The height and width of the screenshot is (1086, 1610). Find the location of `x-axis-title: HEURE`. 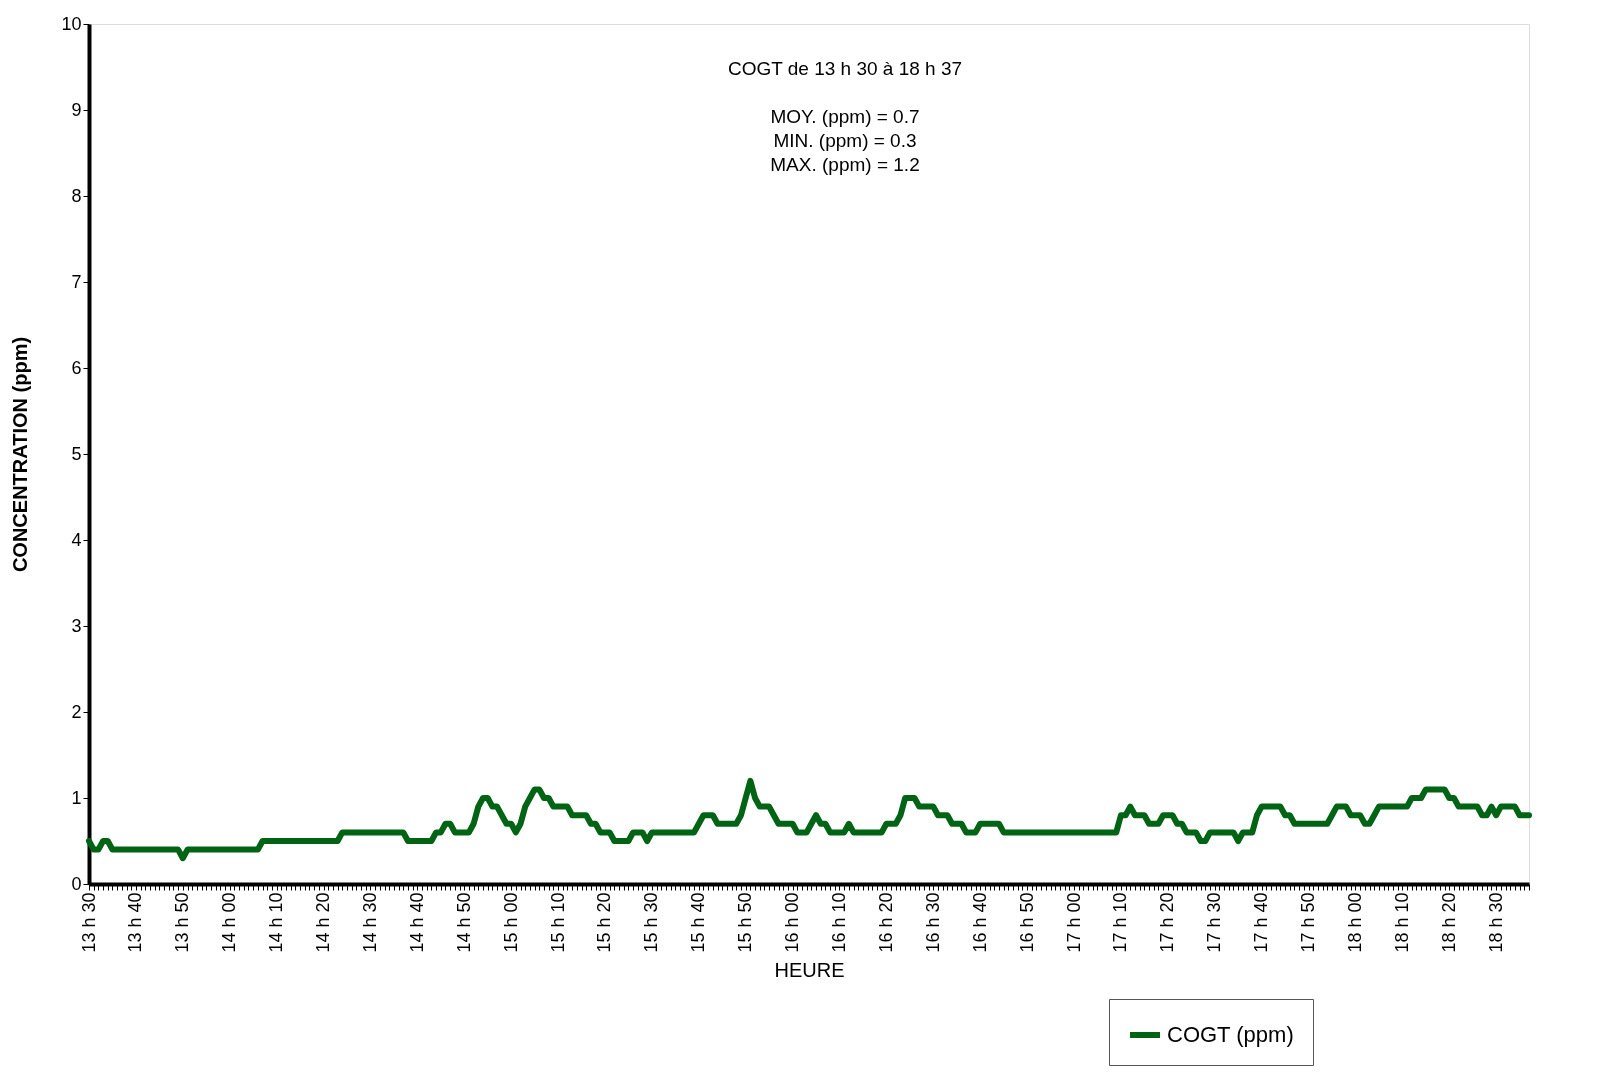

x-axis-title: HEURE is located at coordinates (809, 969).